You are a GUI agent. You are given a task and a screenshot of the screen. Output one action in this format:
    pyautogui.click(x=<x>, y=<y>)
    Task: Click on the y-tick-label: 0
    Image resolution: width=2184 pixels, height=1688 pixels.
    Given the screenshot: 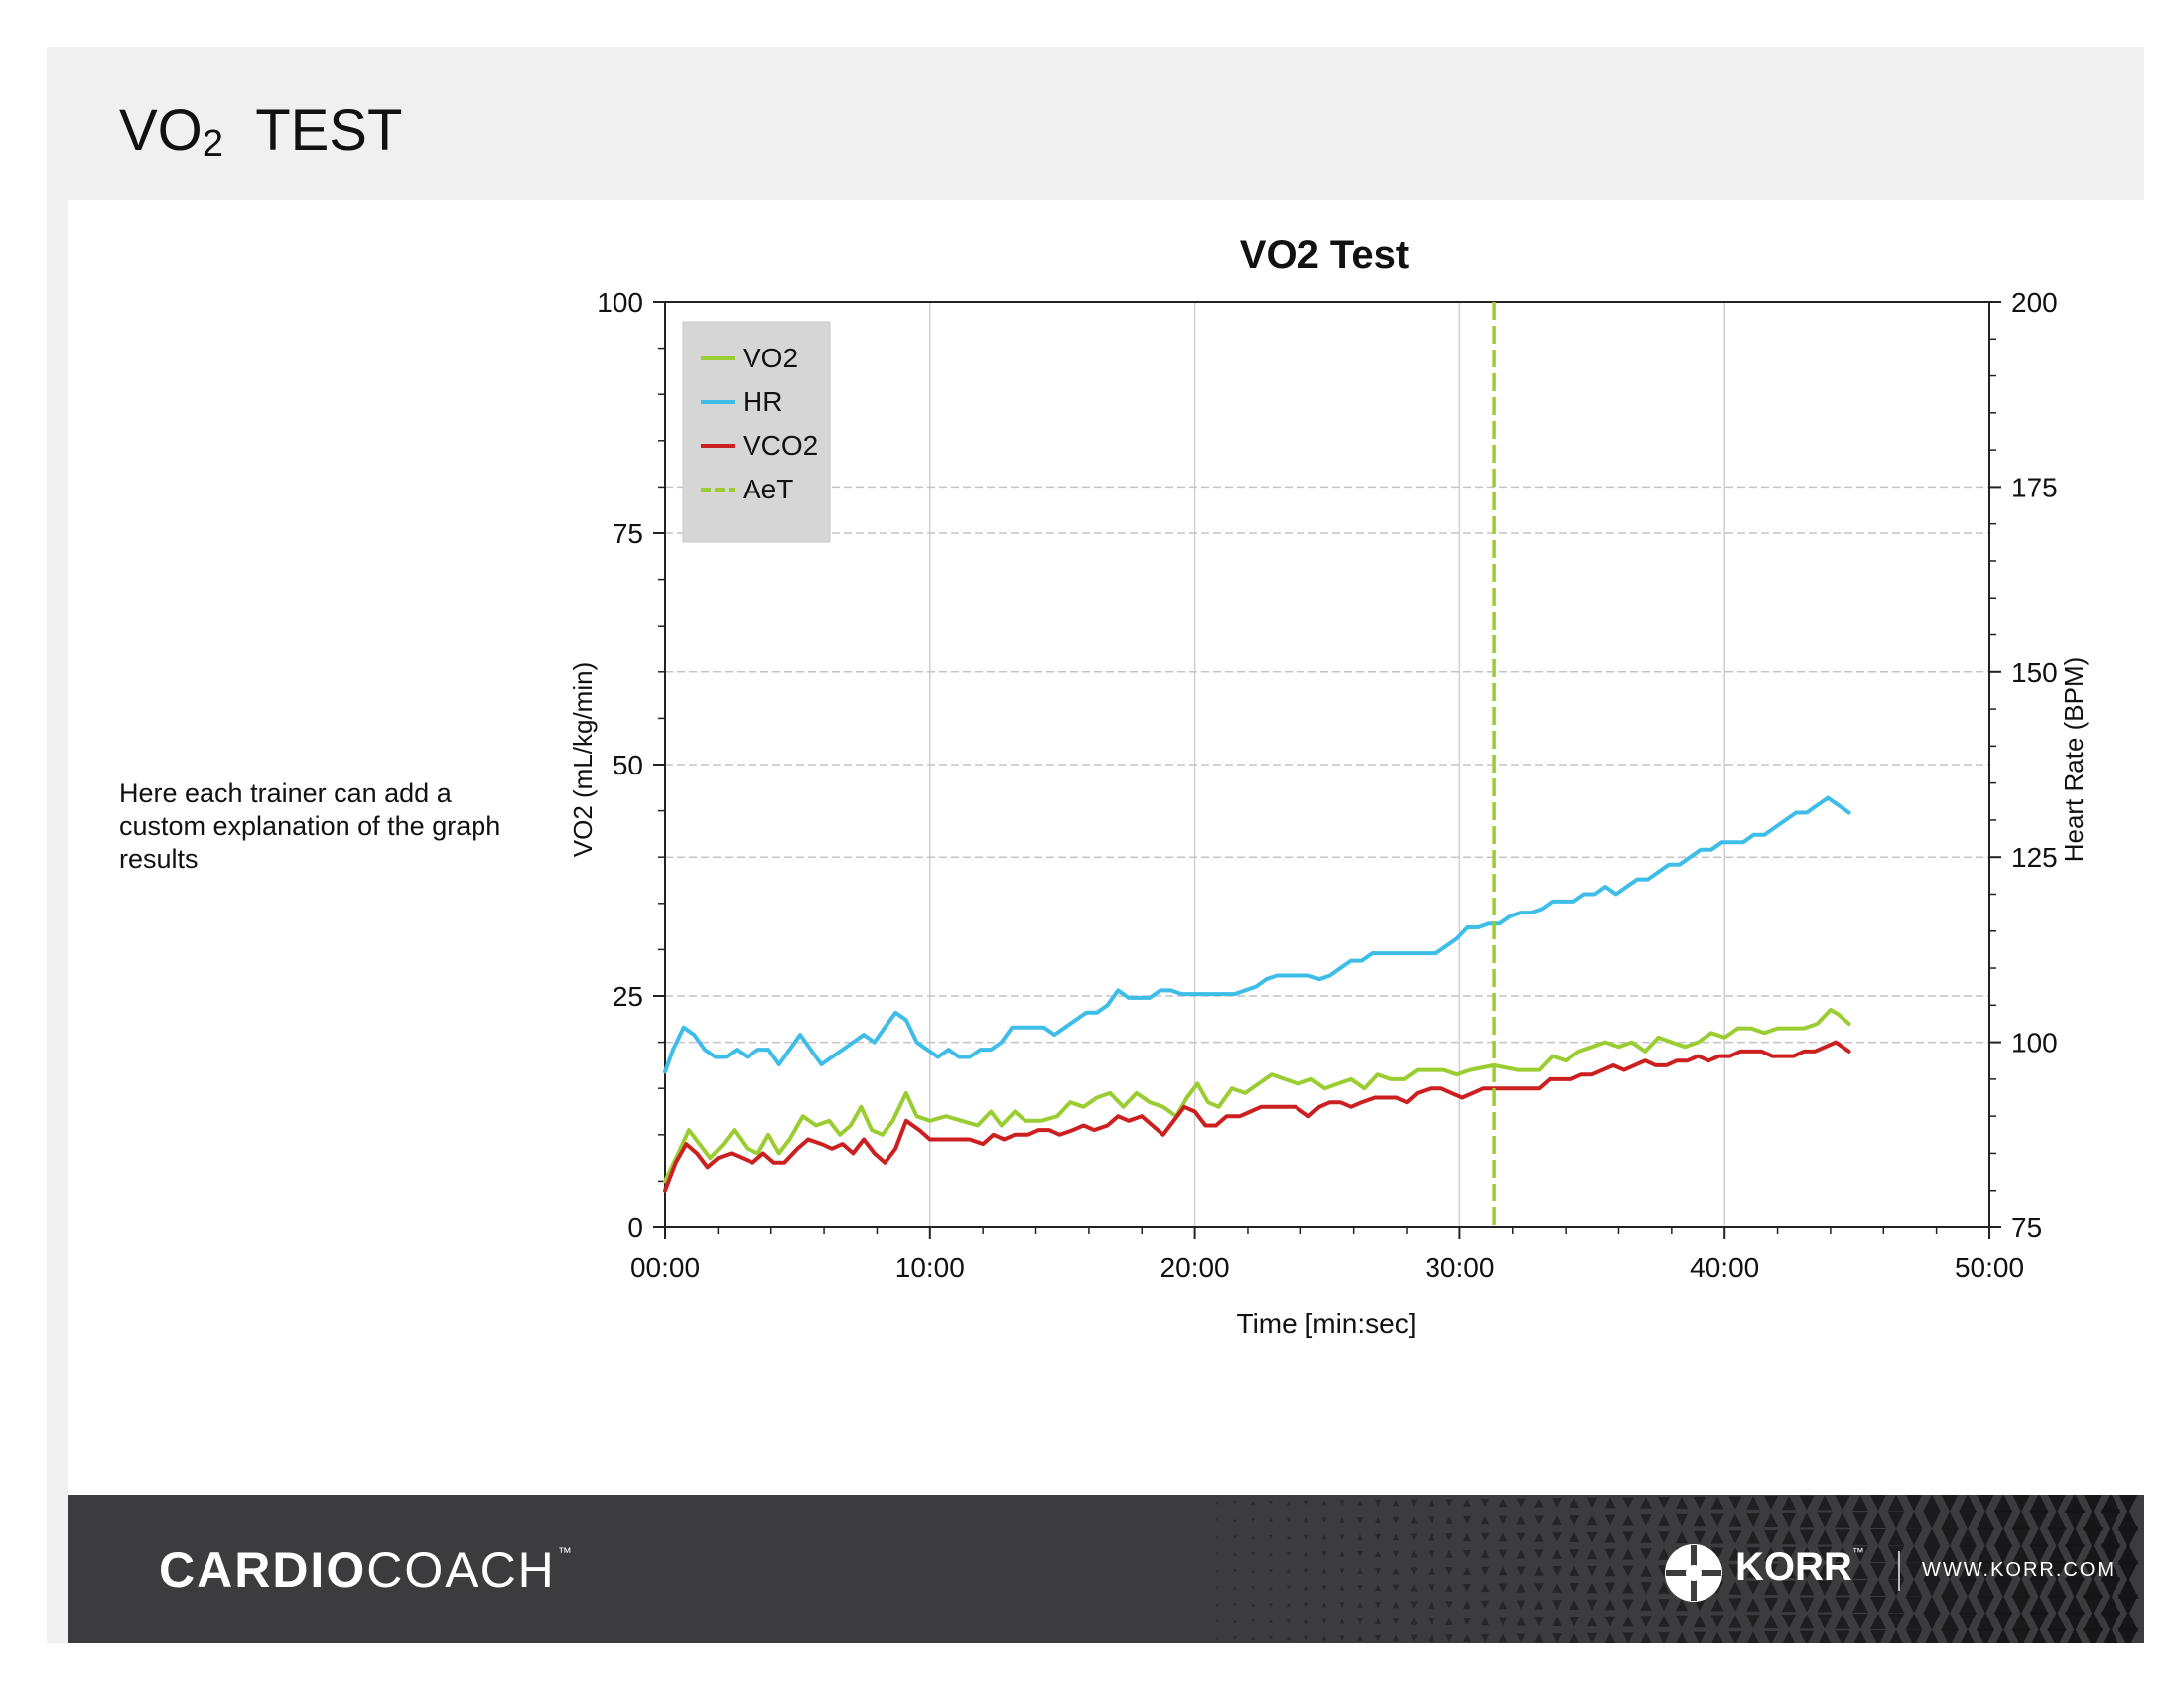 What is the action you would take?
    pyautogui.click(x=635, y=1227)
    